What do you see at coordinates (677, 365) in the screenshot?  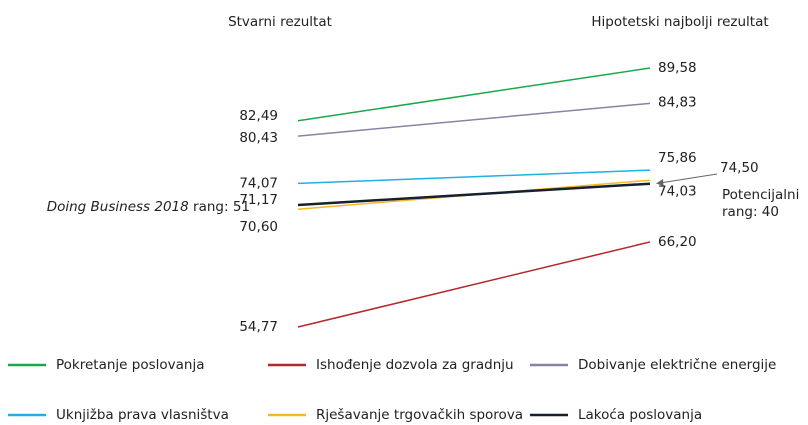 I see `legend-label: Dobivanje električne energije` at bounding box center [677, 365].